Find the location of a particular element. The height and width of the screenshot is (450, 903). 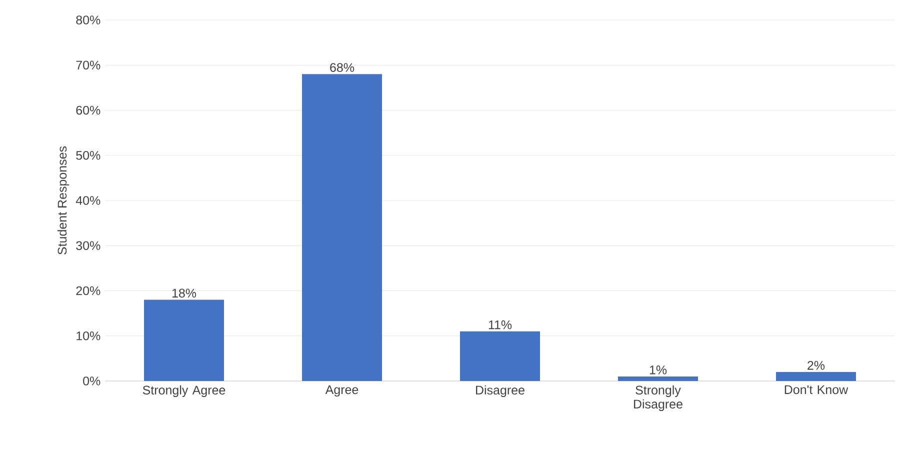

data-label: 2% is located at coordinates (816, 365).